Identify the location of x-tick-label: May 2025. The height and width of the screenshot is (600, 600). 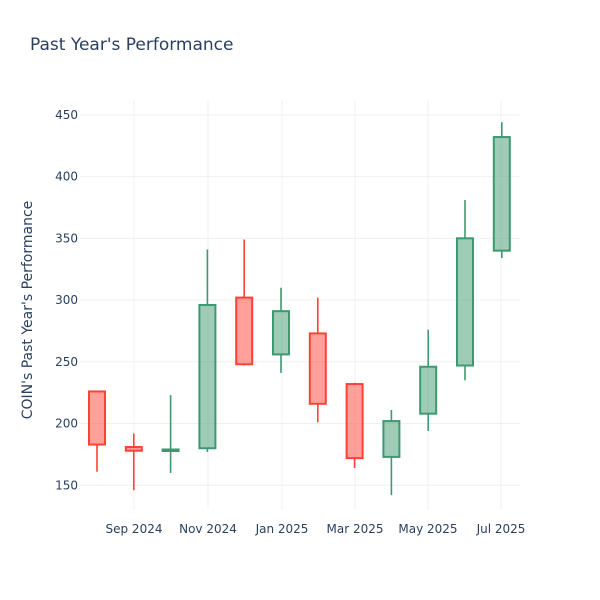
(427, 529).